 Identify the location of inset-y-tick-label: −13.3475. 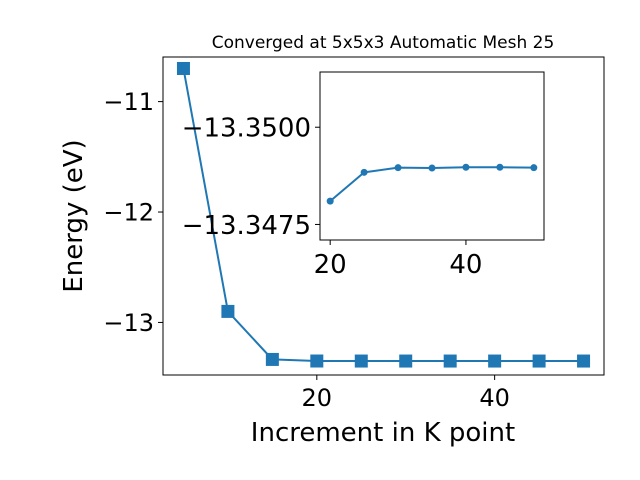
(246, 226).